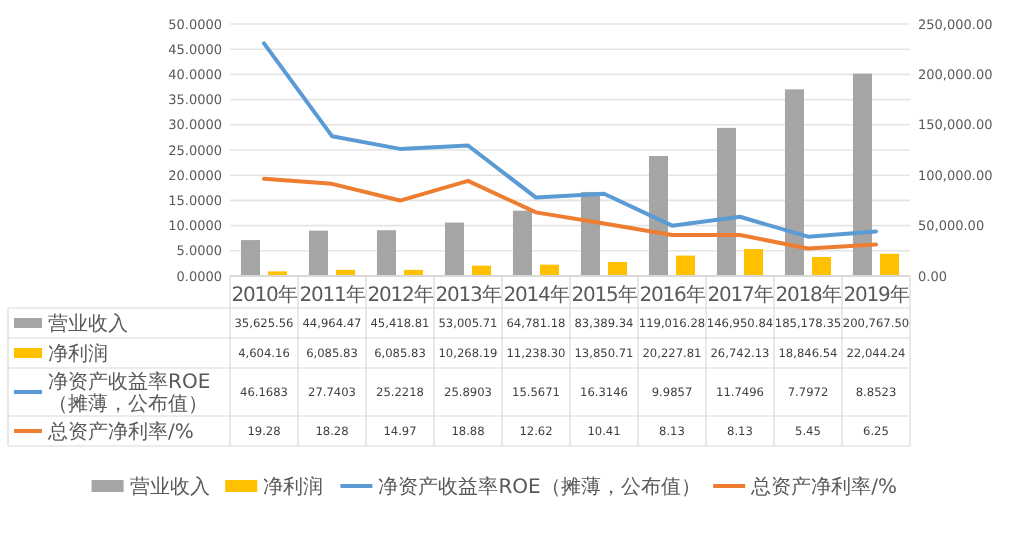 This screenshot has height=556, width=1012. What do you see at coordinates (169, 488) in the screenshot?
I see `text: 营业收入` at bounding box center [169, 488].